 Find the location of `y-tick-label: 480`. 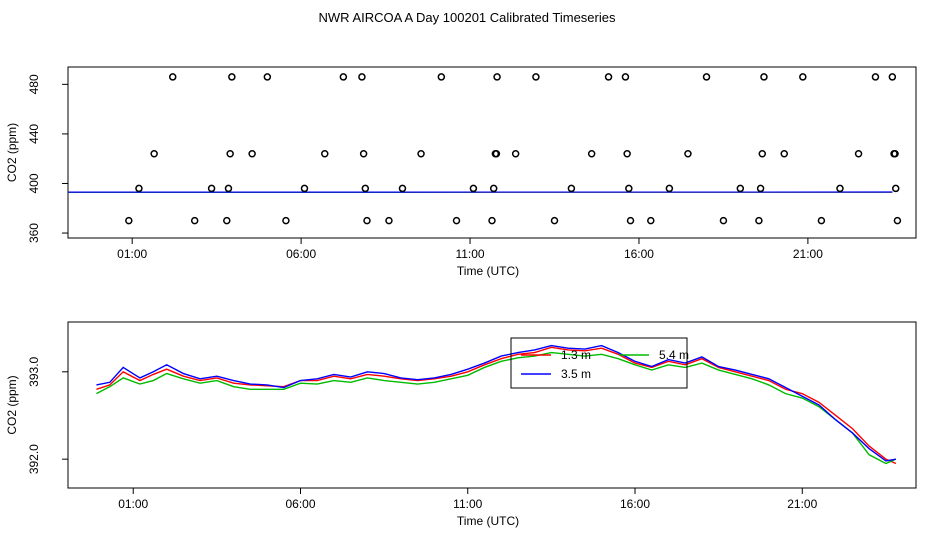

y-tick-label: 480 is located at coordinates (34, 84).